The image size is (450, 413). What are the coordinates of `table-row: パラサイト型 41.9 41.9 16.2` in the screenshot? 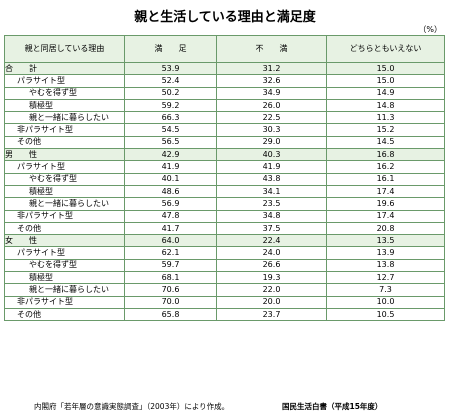 It's located at (224, 167).